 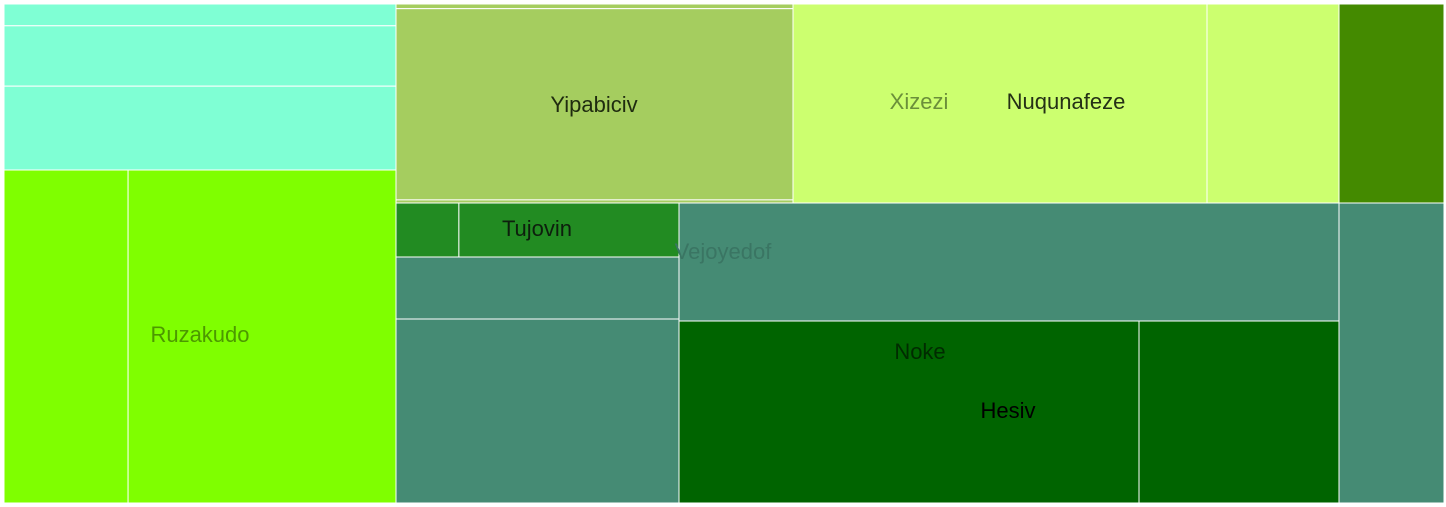 What do you see at coordinates (724, 251) in the screenshot?
I see `treemap-label-vejoyedof: Vejoyedof` at bounding box center [724, 251].